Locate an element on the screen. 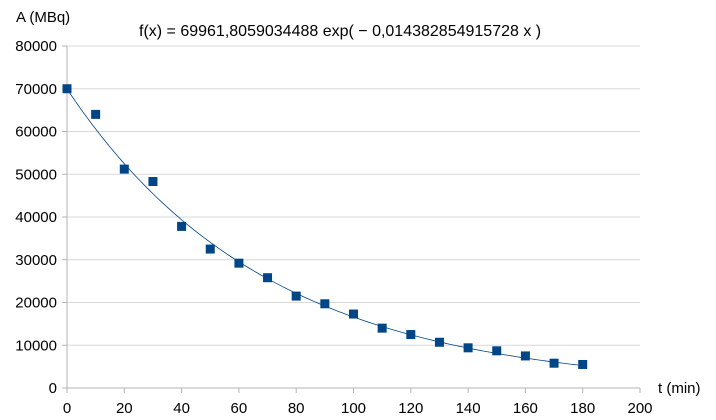  y-tick-label: 20000 is located at coordinates (36, 303).